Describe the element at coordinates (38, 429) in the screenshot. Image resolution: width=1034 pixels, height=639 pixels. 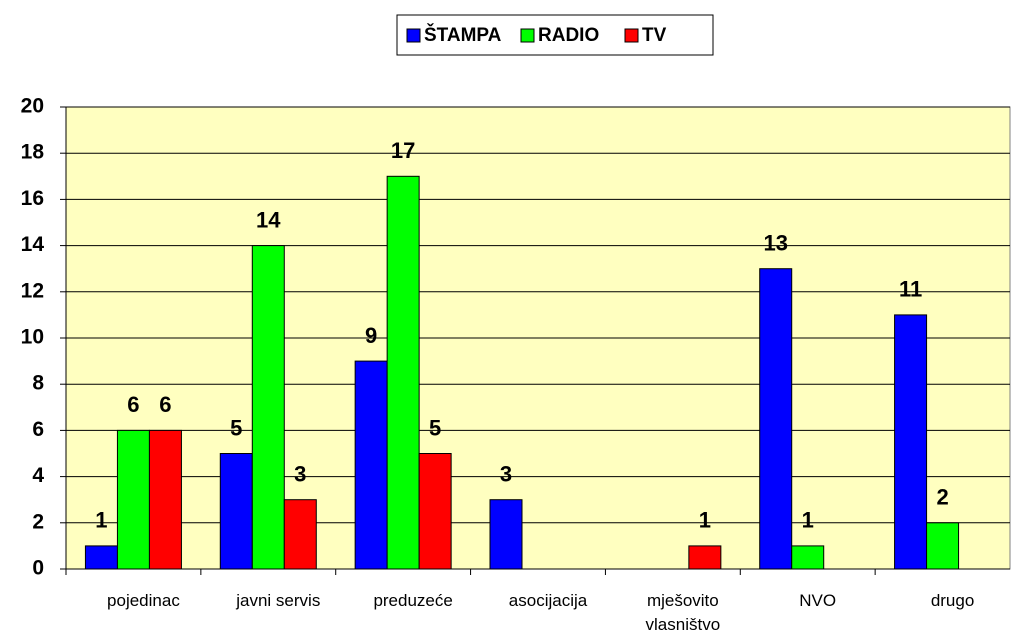
I see `y-tick-label: 6` at that location.